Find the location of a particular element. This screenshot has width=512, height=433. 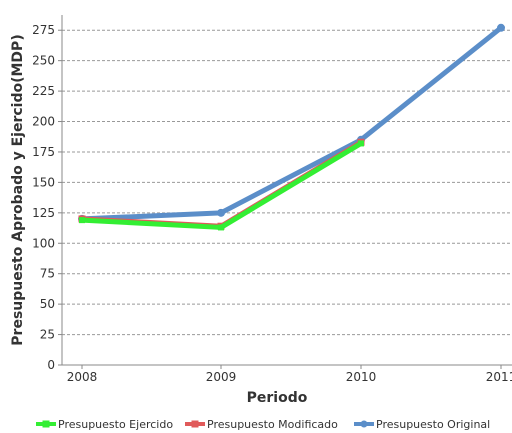

x-tick-label: 2011 is located at coordinates (499, 377).